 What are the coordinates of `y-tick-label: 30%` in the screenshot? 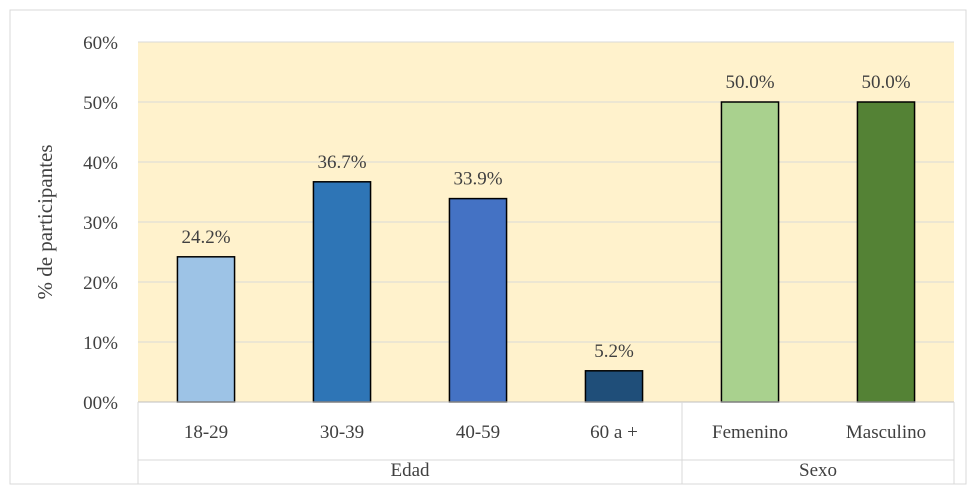 It's located at (100, 223).